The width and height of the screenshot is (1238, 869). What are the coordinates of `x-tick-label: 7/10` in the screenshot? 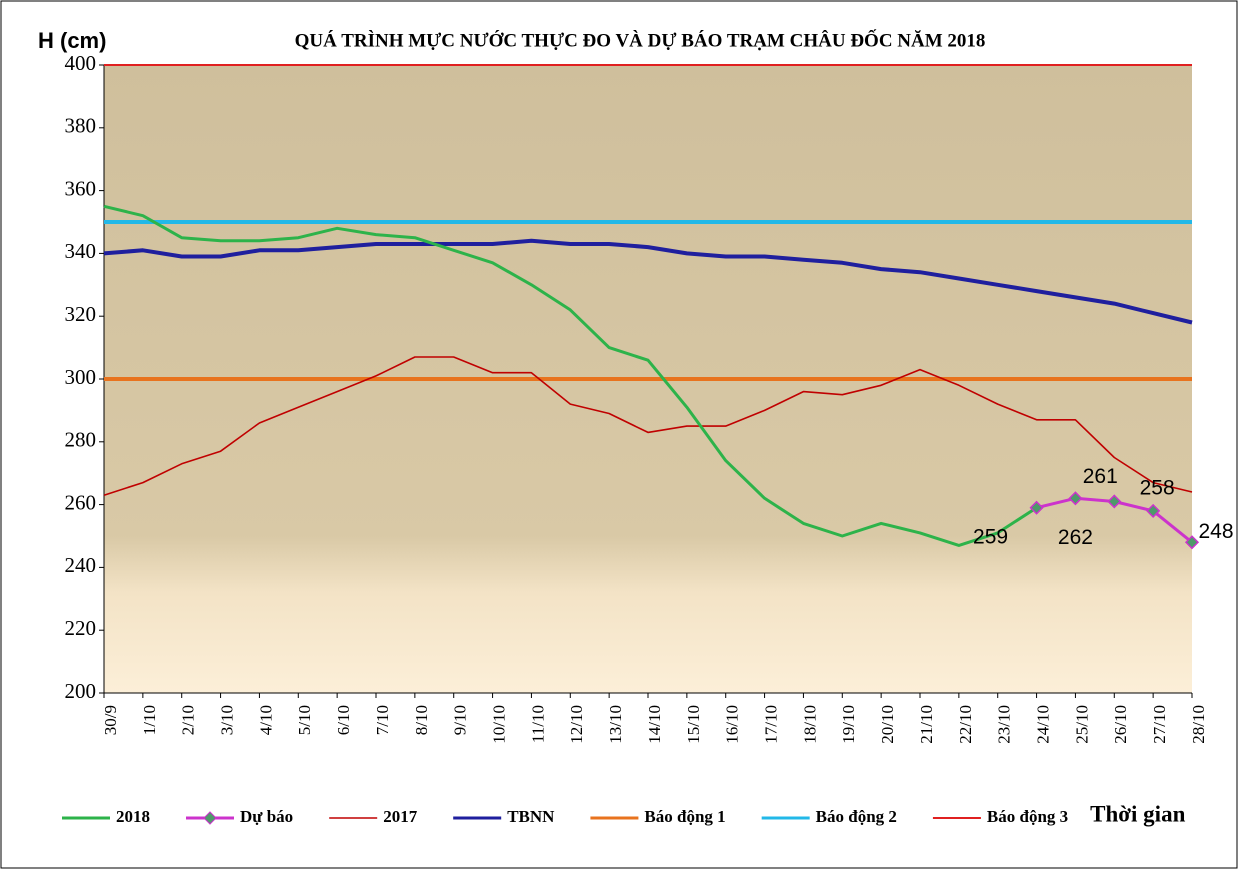 It's located at (382, 720).